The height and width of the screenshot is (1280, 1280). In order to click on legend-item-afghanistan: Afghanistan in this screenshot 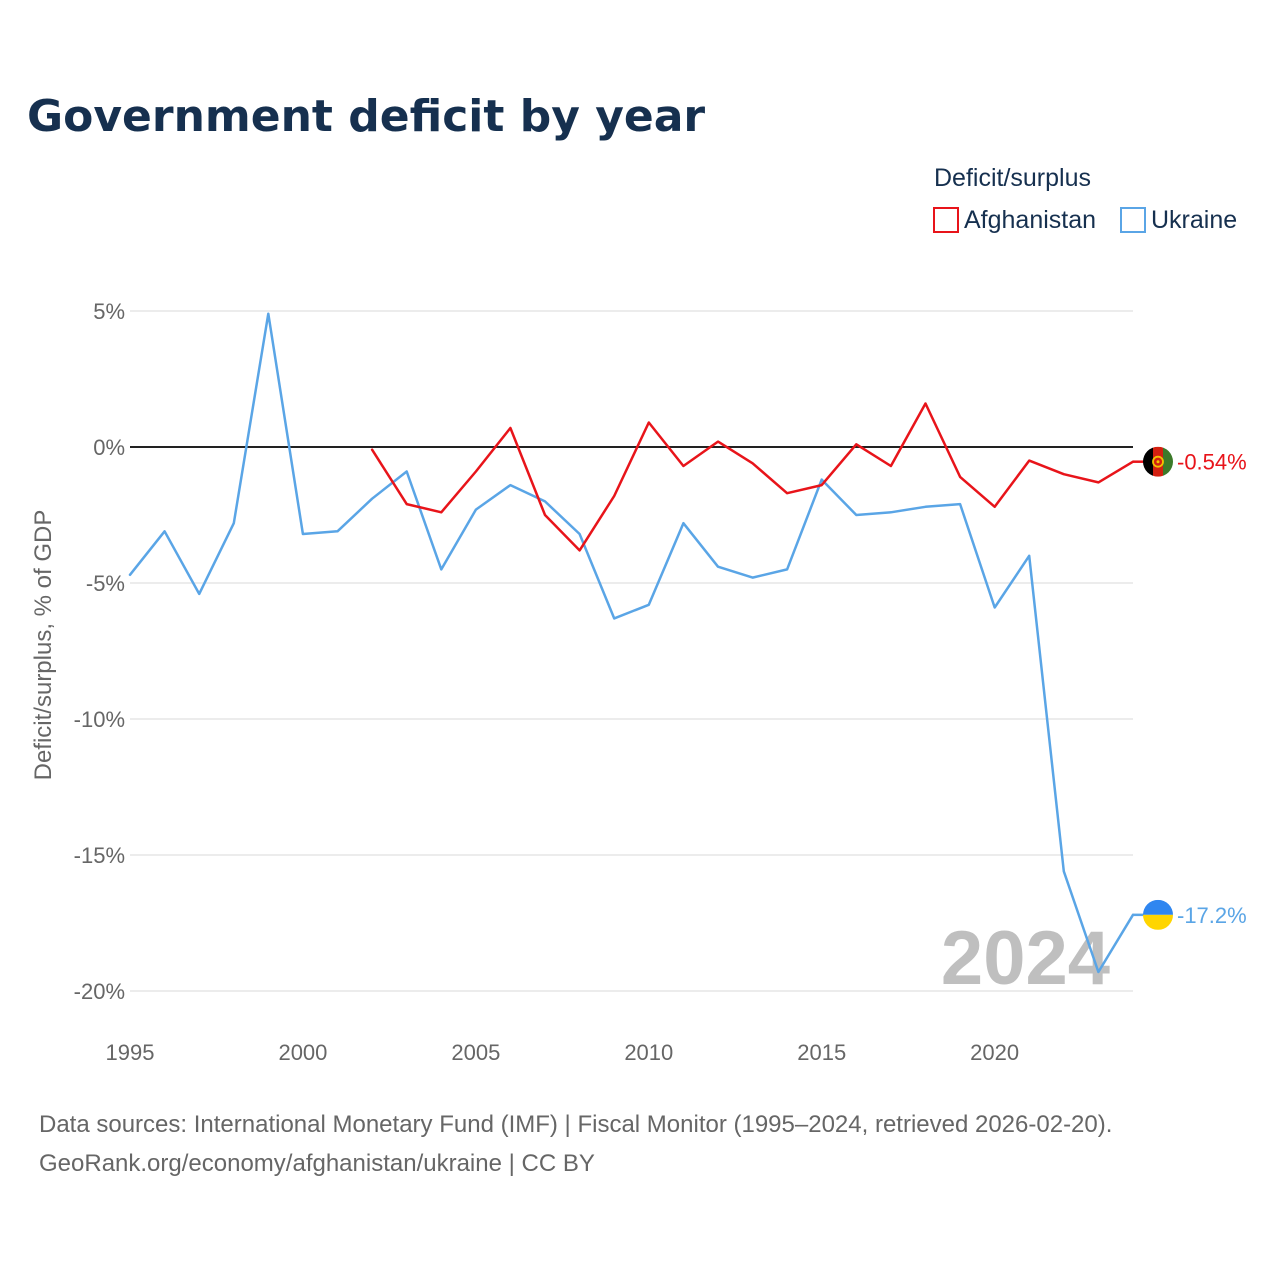, I will do `click(1014, 220)`.